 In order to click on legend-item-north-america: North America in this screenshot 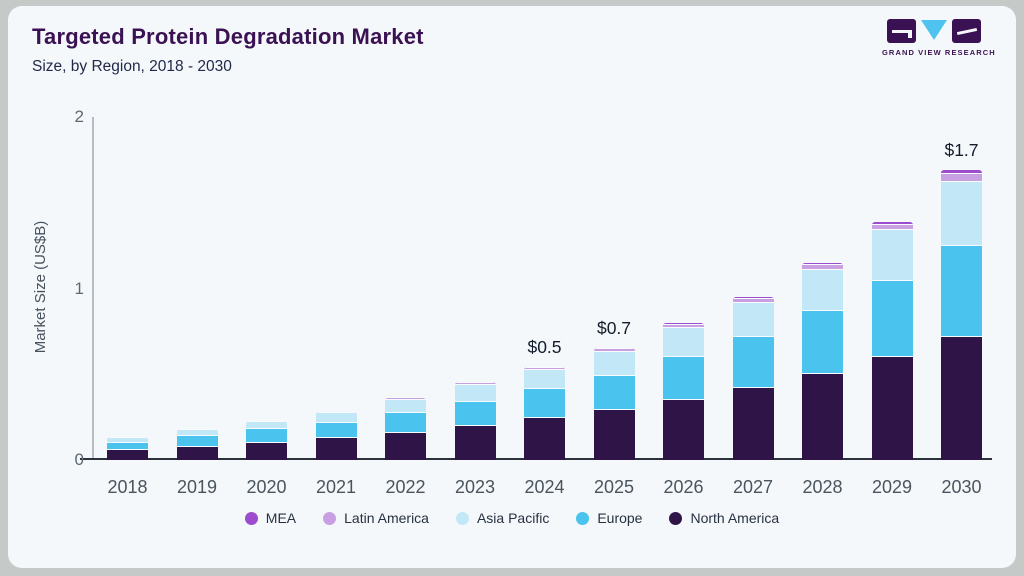, I will do `click(724, 518)`.